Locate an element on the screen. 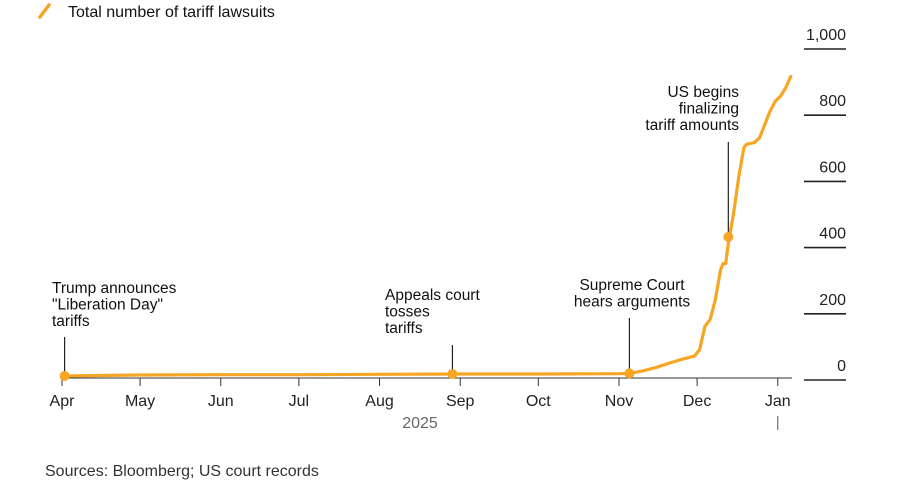 Image resolution: width=900 pixels, height=494 pixels. annotation-text-liberation: Trump announces "Liberation Day" tariffs is located at coordinates (114, 305).